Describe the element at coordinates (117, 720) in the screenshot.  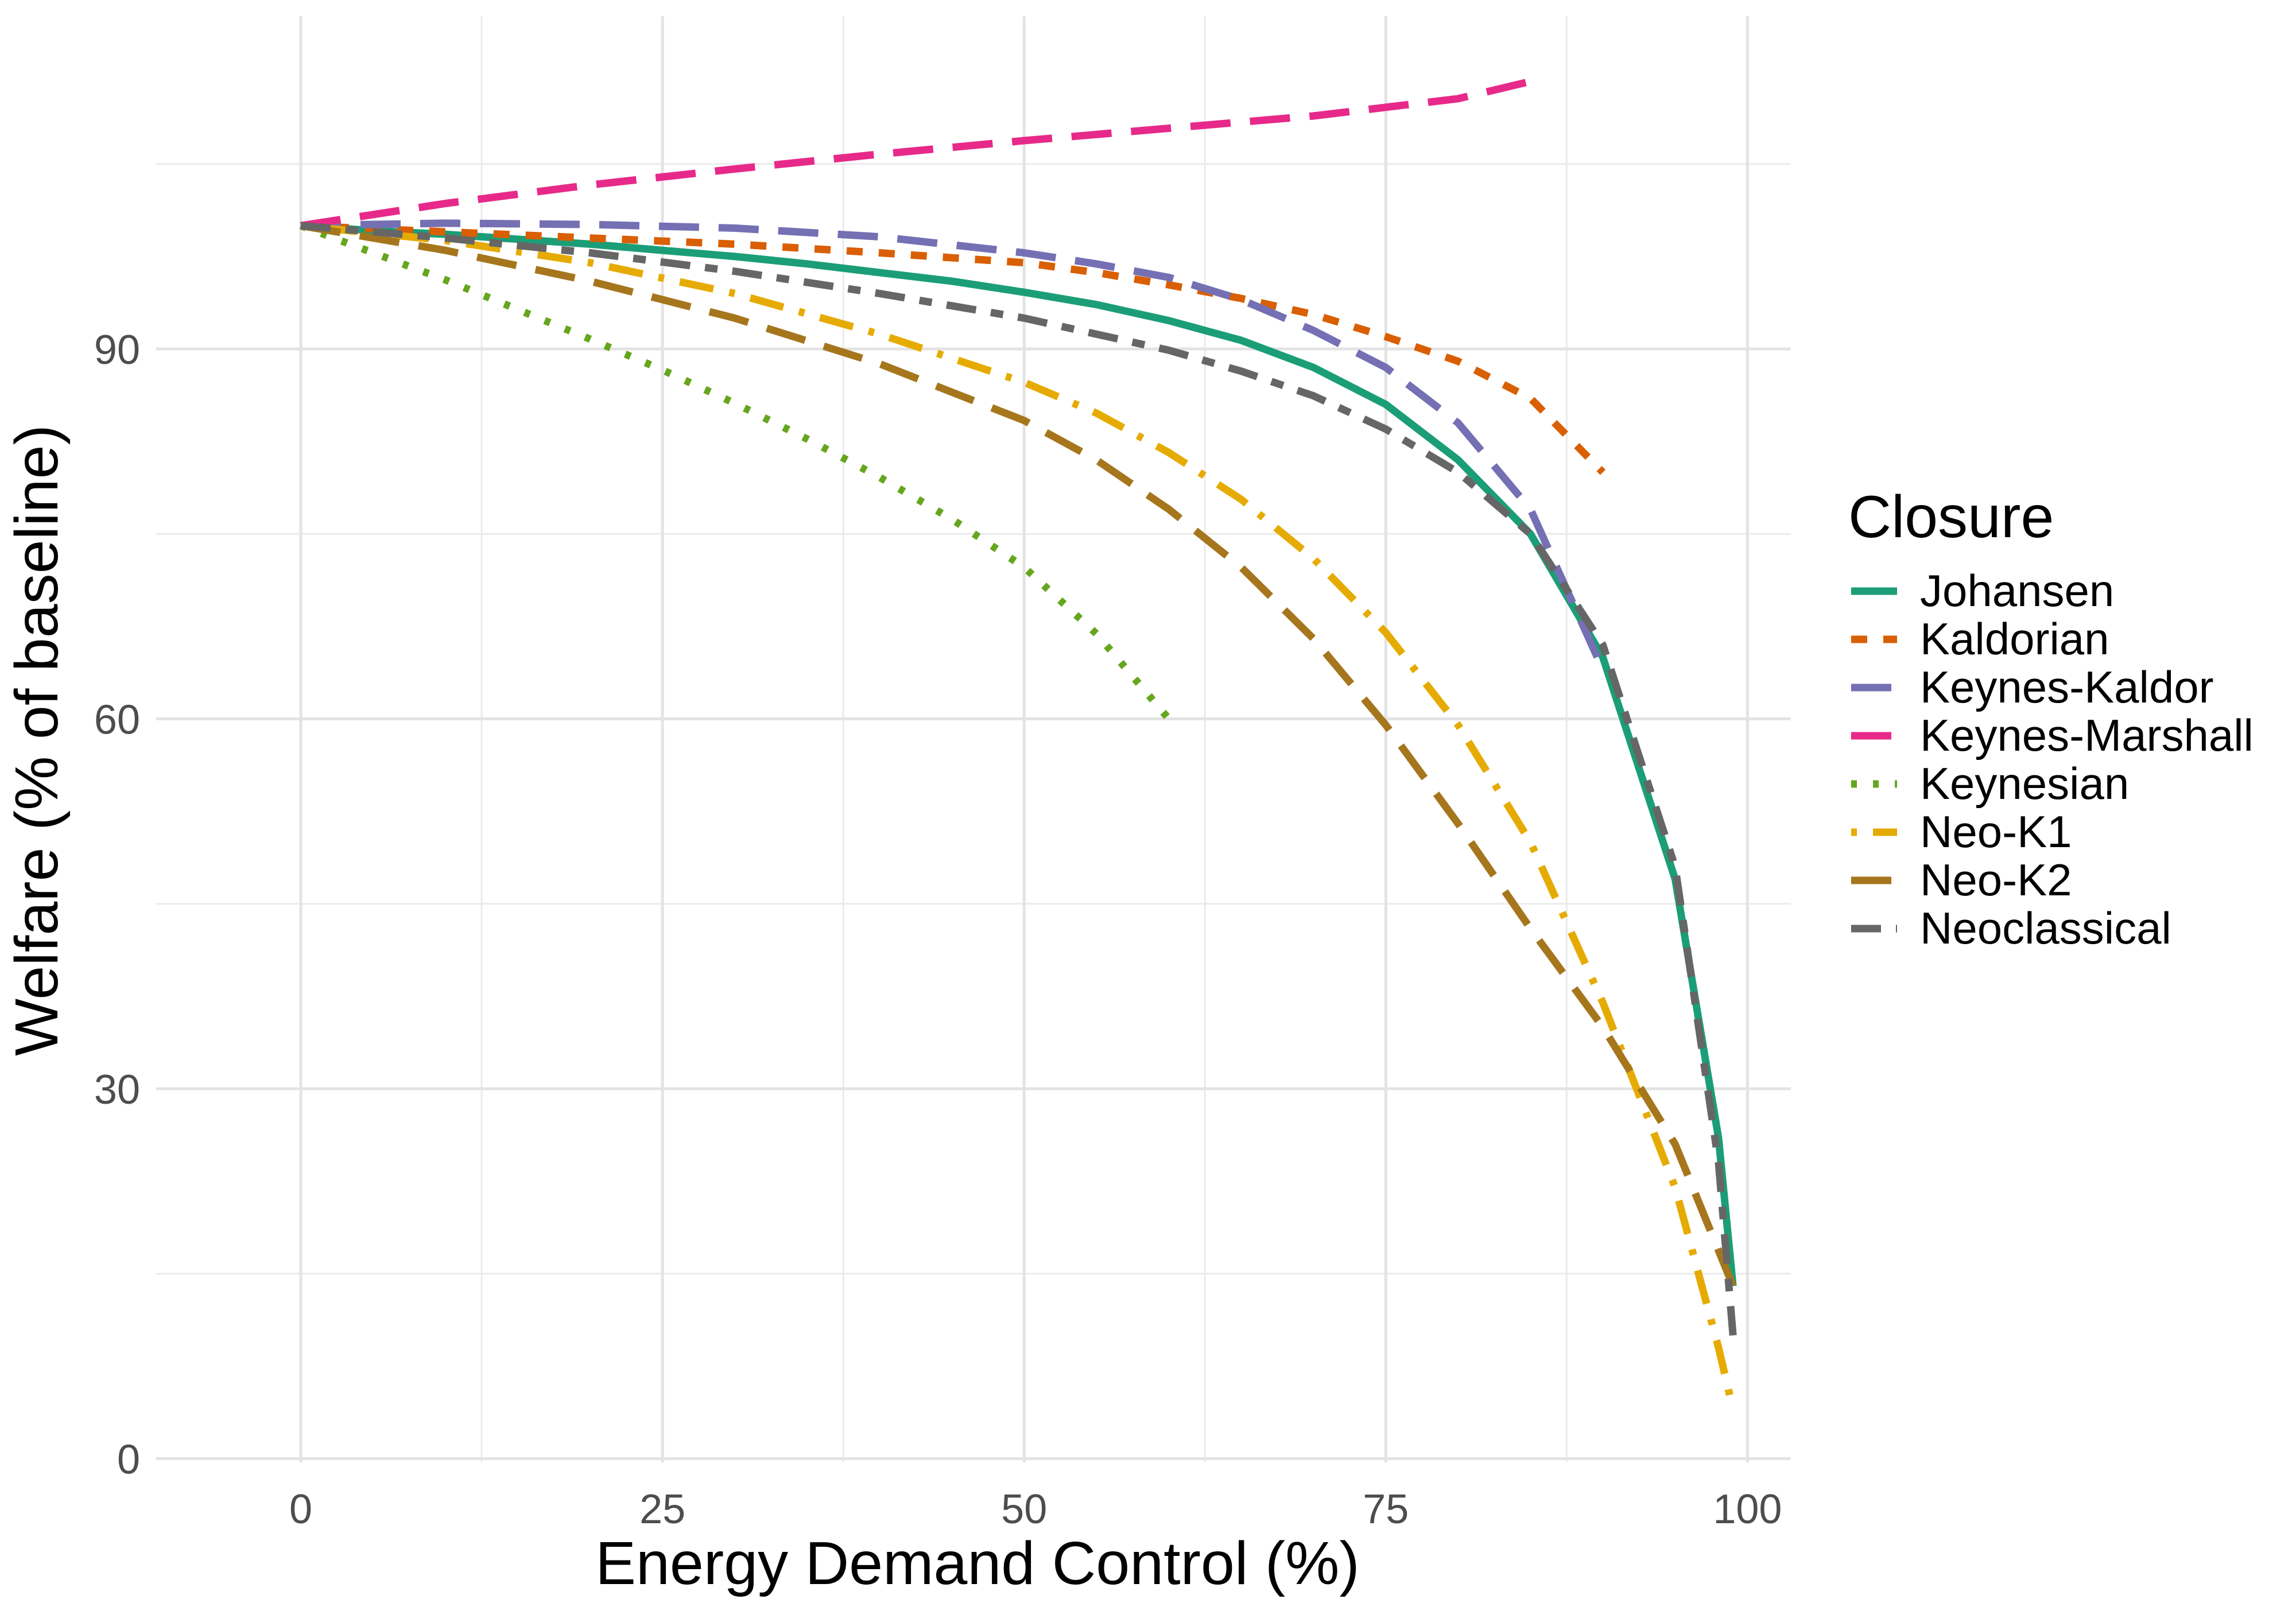
I see `y-tick-label: 60` at that location.